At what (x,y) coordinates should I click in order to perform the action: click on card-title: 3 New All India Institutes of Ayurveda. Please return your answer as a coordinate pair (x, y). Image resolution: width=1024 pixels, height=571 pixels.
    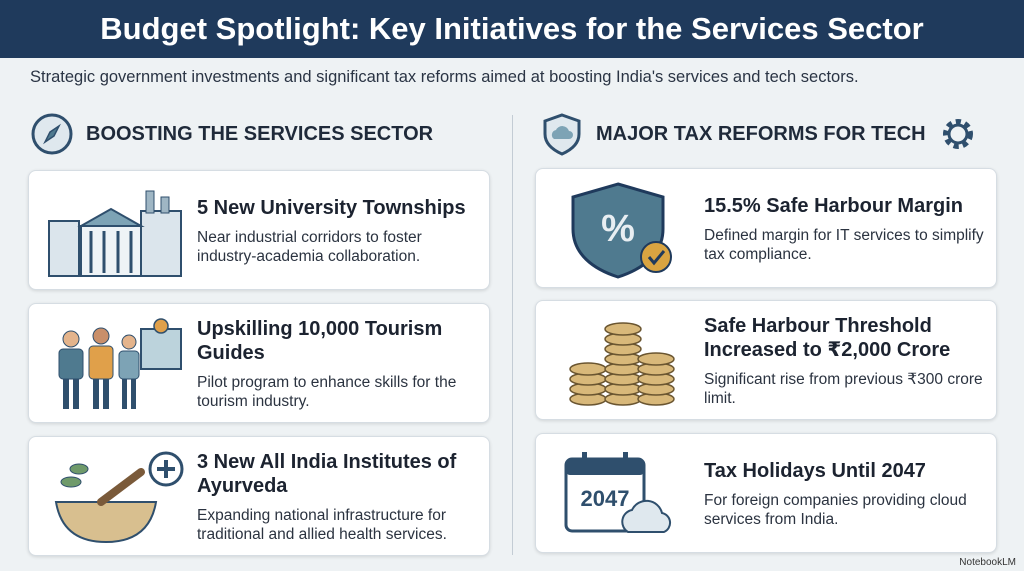
    Looking at the image, I should click on (327, 474).